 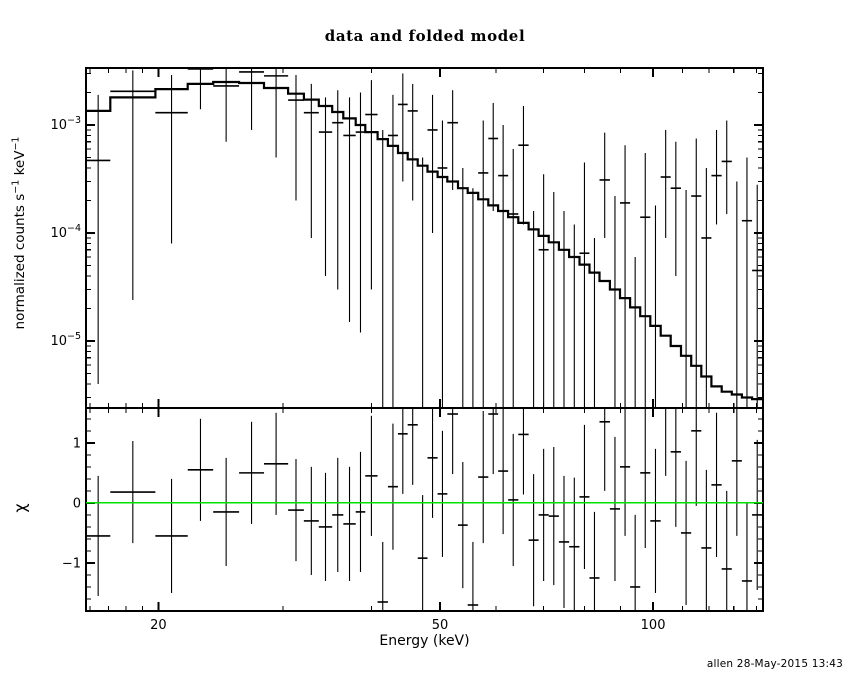 What do you see at coordinates (16, 143) in the screenshot?
I see `y-axis-label-sup2: −1` at bounding box center [16, 143].